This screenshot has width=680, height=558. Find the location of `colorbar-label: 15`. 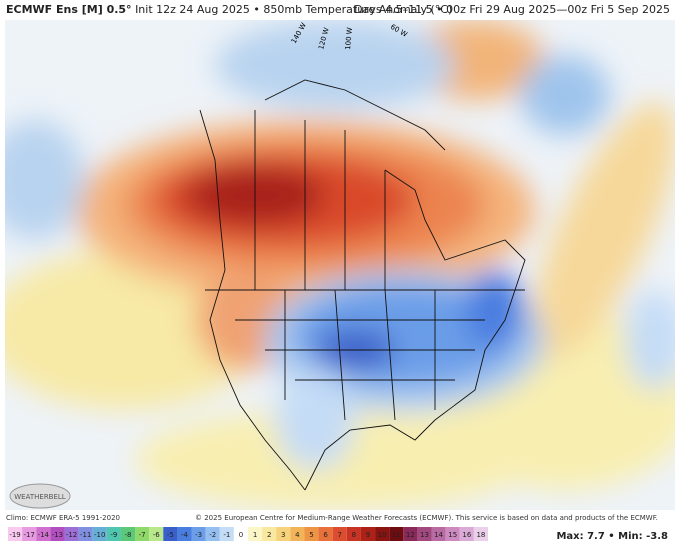

colorbar-label: 15 is located at coordinates (452, 535).